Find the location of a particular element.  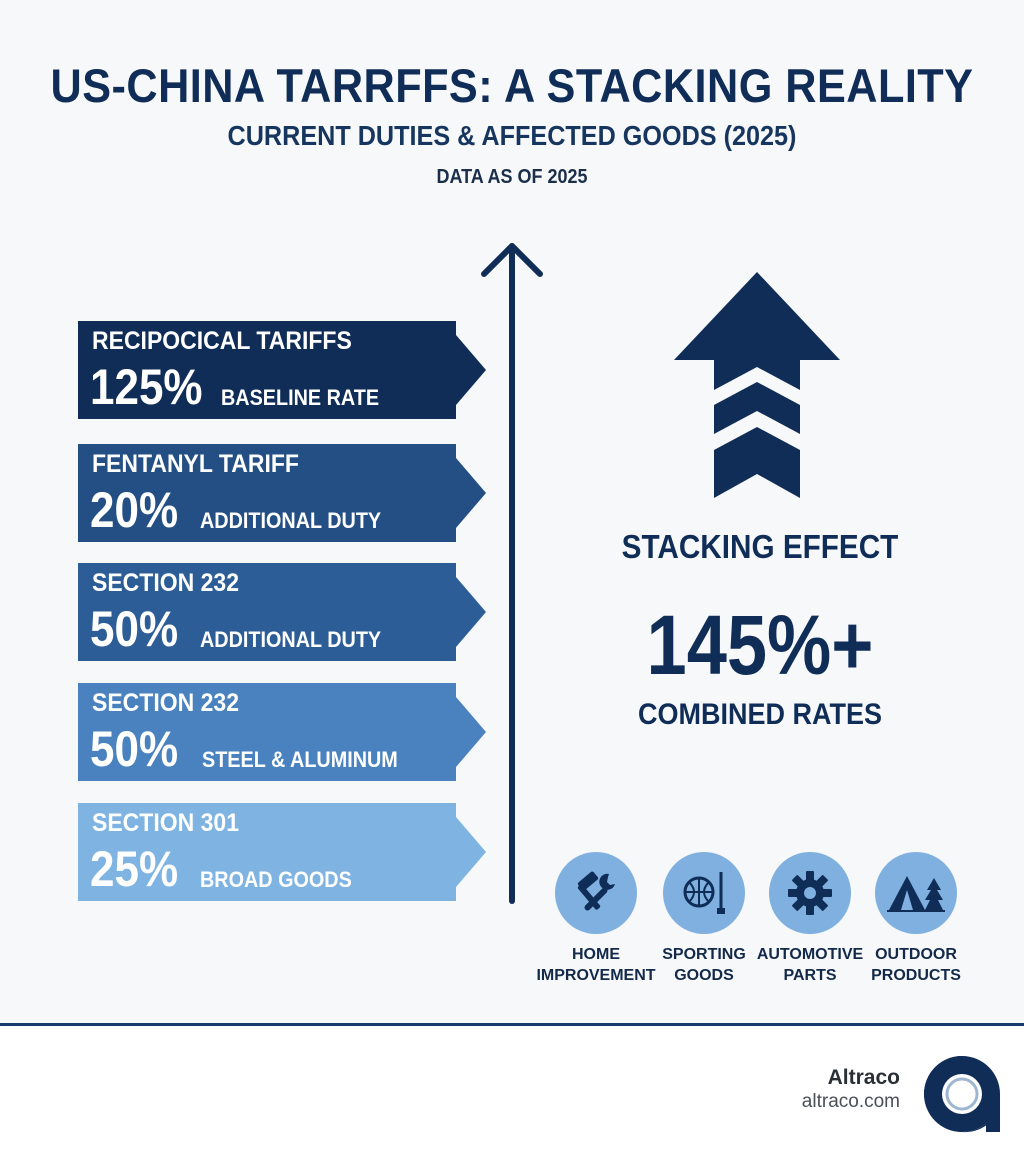

category-automotive-parts: AUTOMOTIVE PARTS is located at coordinates (810, 919).